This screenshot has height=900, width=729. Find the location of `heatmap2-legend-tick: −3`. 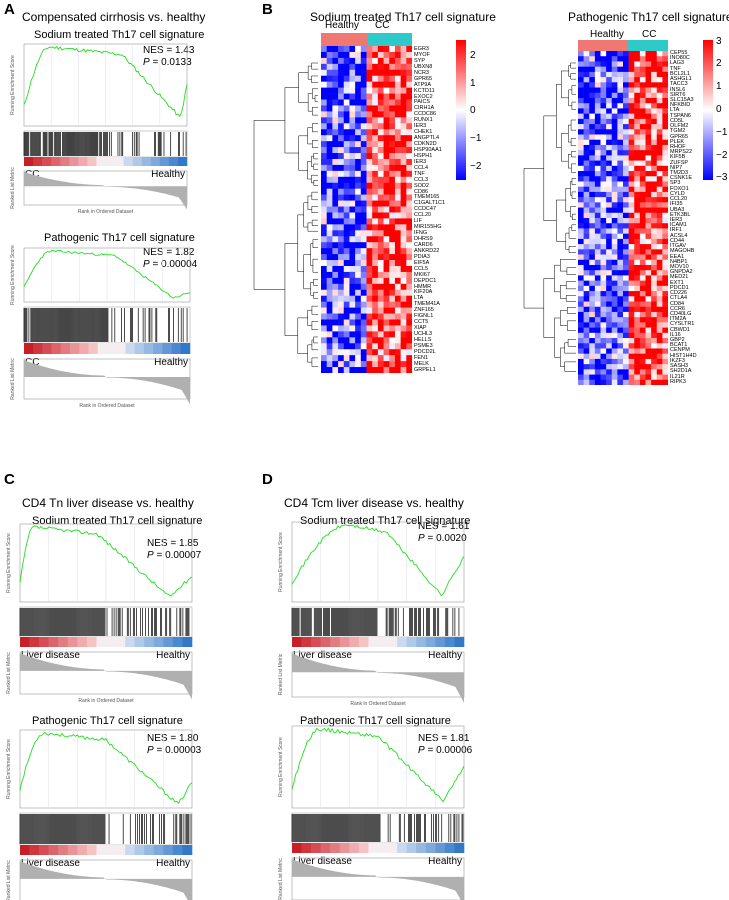

heatmap2-legend-tick: −3 is located at coordinates (722, 177).